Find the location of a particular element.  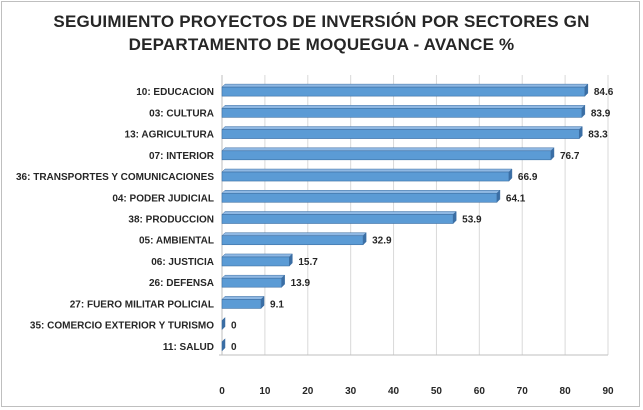

category-label: 04: PODER JUDICIAL is located at coordinates (163, 198).